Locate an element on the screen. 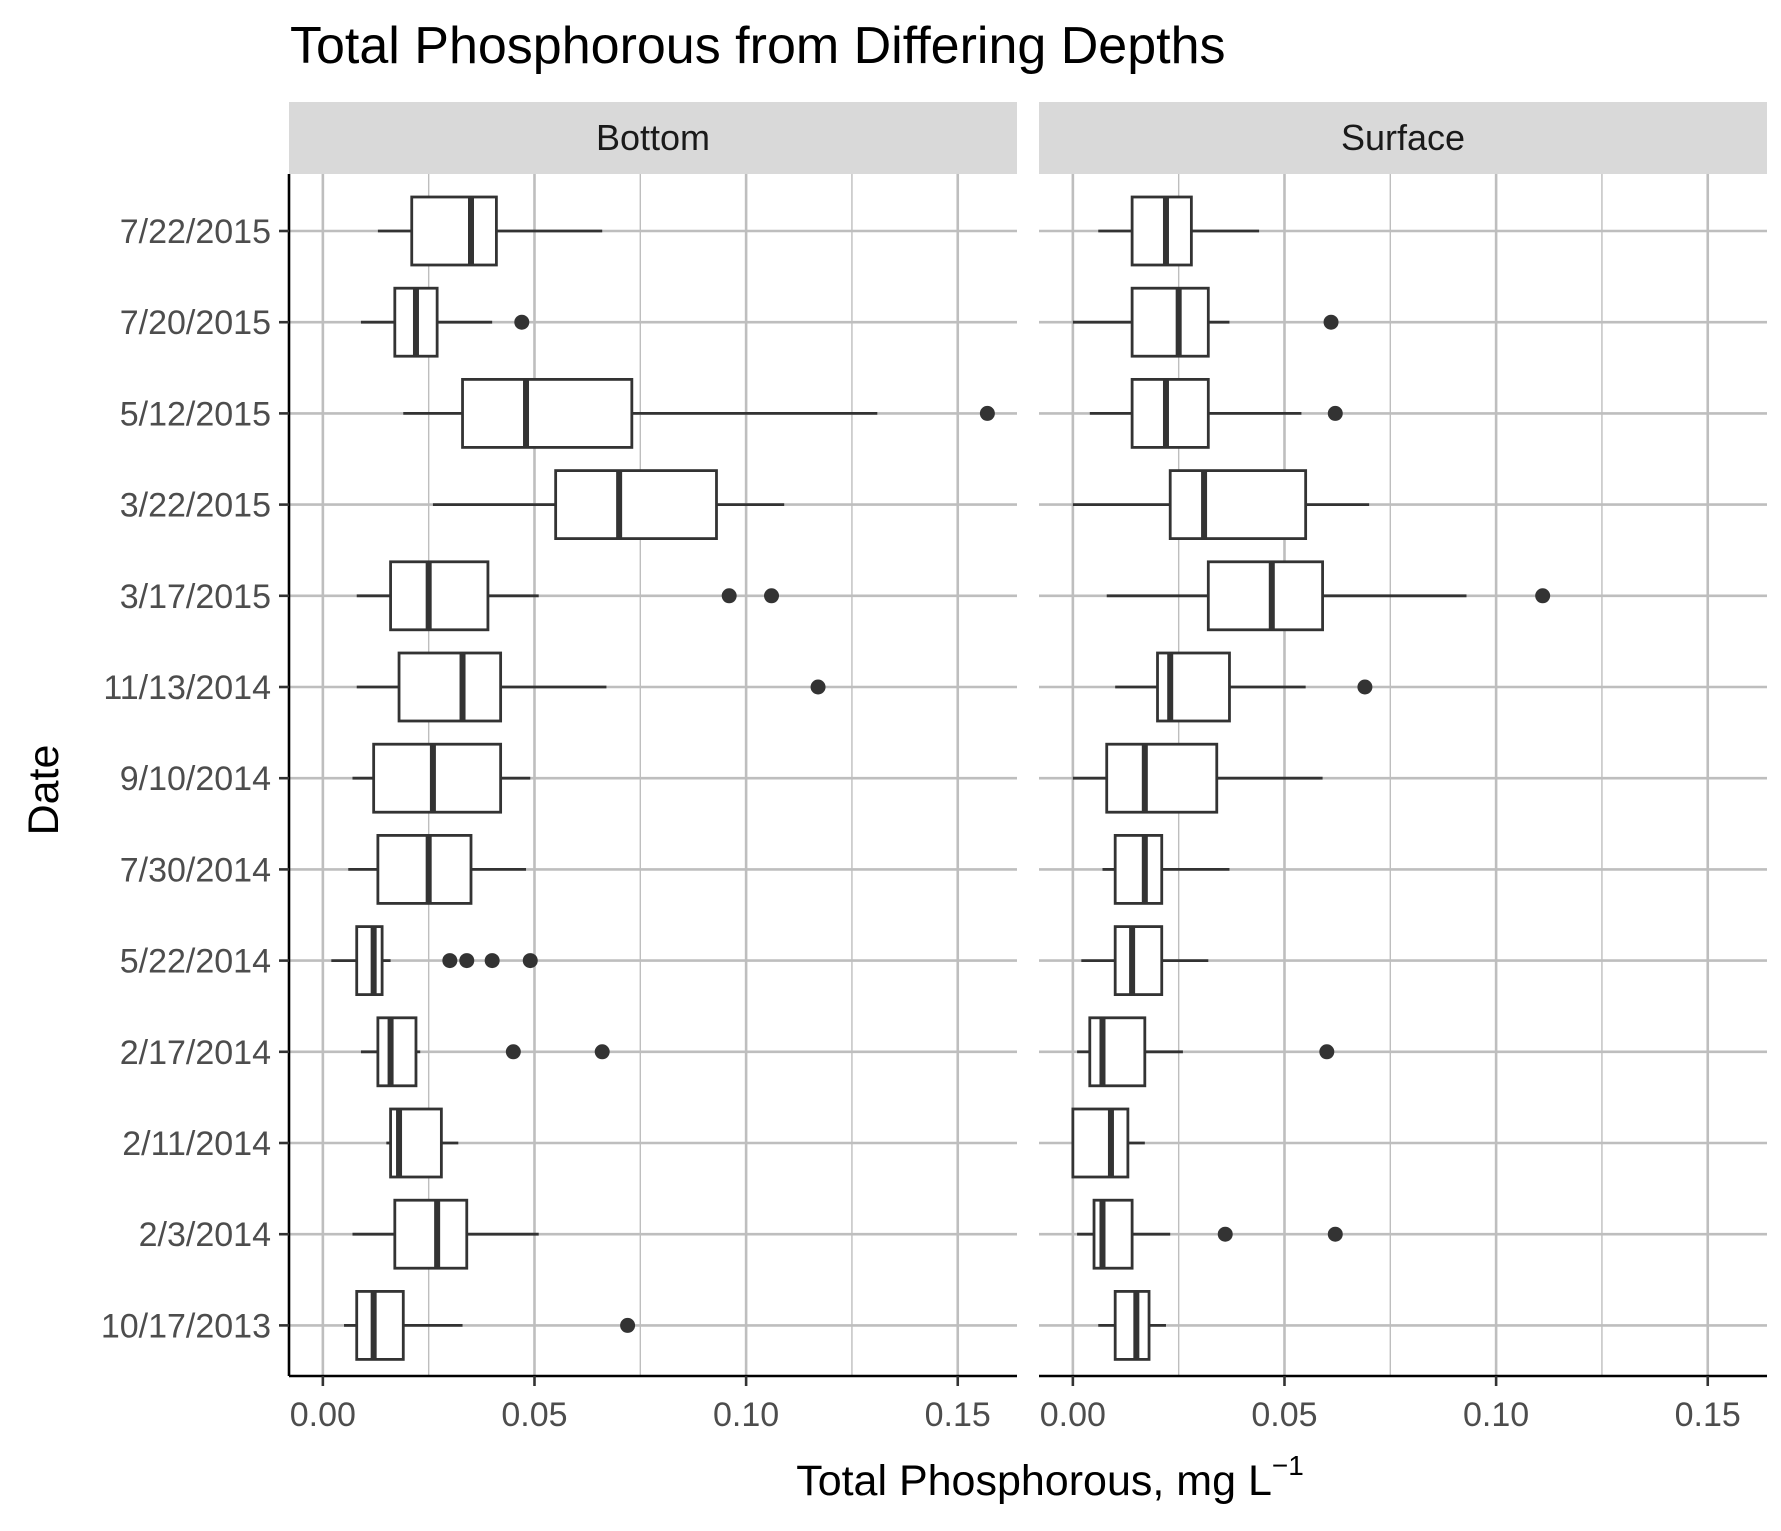  y-tick-label: 2/17/2014 is located at coordinates (195, 1053).